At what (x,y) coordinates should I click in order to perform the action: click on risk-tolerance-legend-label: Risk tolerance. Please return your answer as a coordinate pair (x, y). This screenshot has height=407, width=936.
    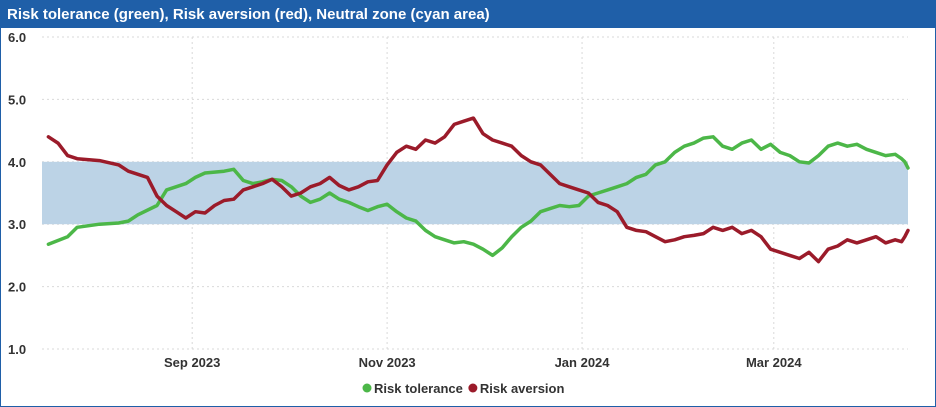
    Looking at the image, I should click on (418, 388).